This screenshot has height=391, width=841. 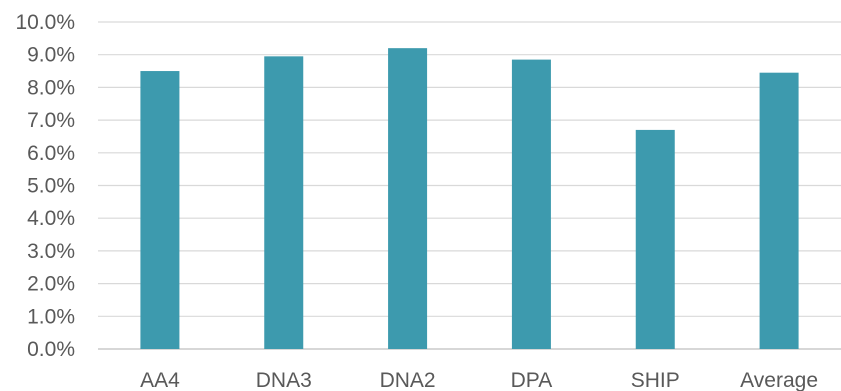 I want to click on x-tick-label-aa4: AA4, so click(x=160, y=380).